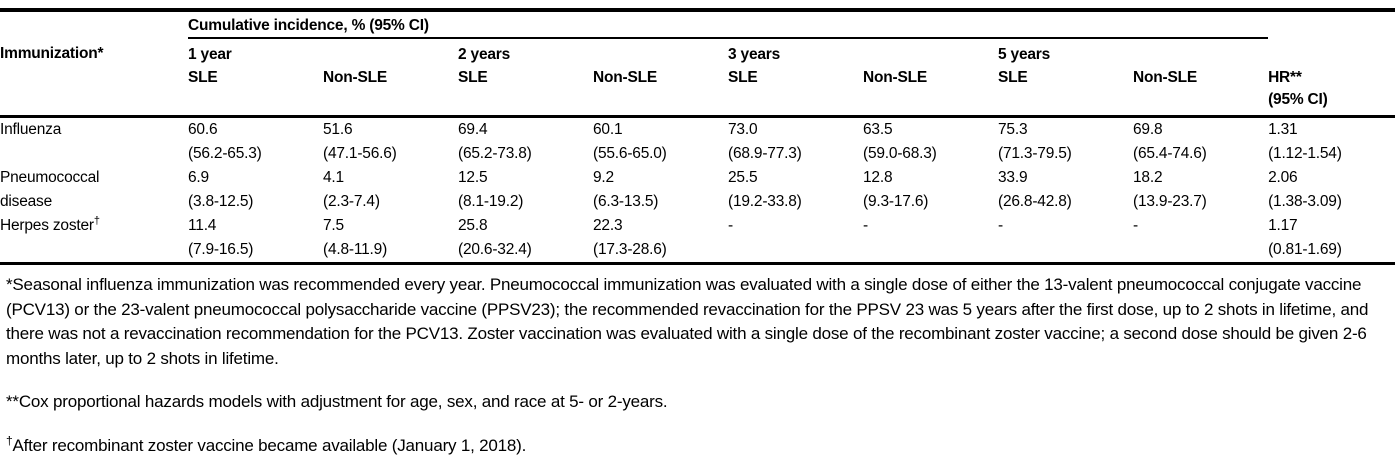 This screenshot has width=1395, height=474. What do you see at coordinates (1283, 225) in the screenshot?
I see `hr-value: 1.17` at bounding box center [1283, 225].